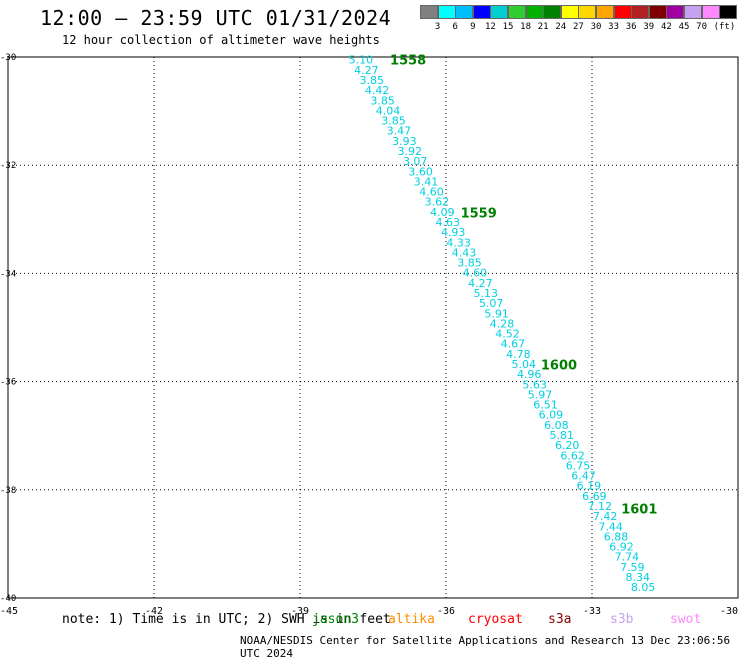  Describe the element at coordinates (216, 18) in the screenshot. I see `page-title: 12:00 — 23:59 UTC 01/31/2024` at that location.